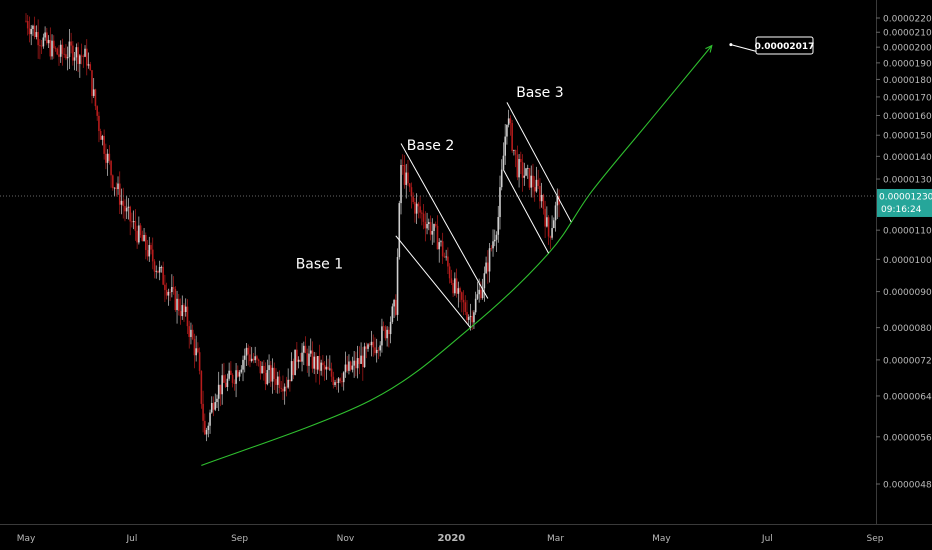 Image resolution: width=932 pixels, height=550 pixels. What do you see at coordinates (907, 261) in the screenshot?
I see `y-tick-label: 0.00001000` at bounding box center [907, 261].